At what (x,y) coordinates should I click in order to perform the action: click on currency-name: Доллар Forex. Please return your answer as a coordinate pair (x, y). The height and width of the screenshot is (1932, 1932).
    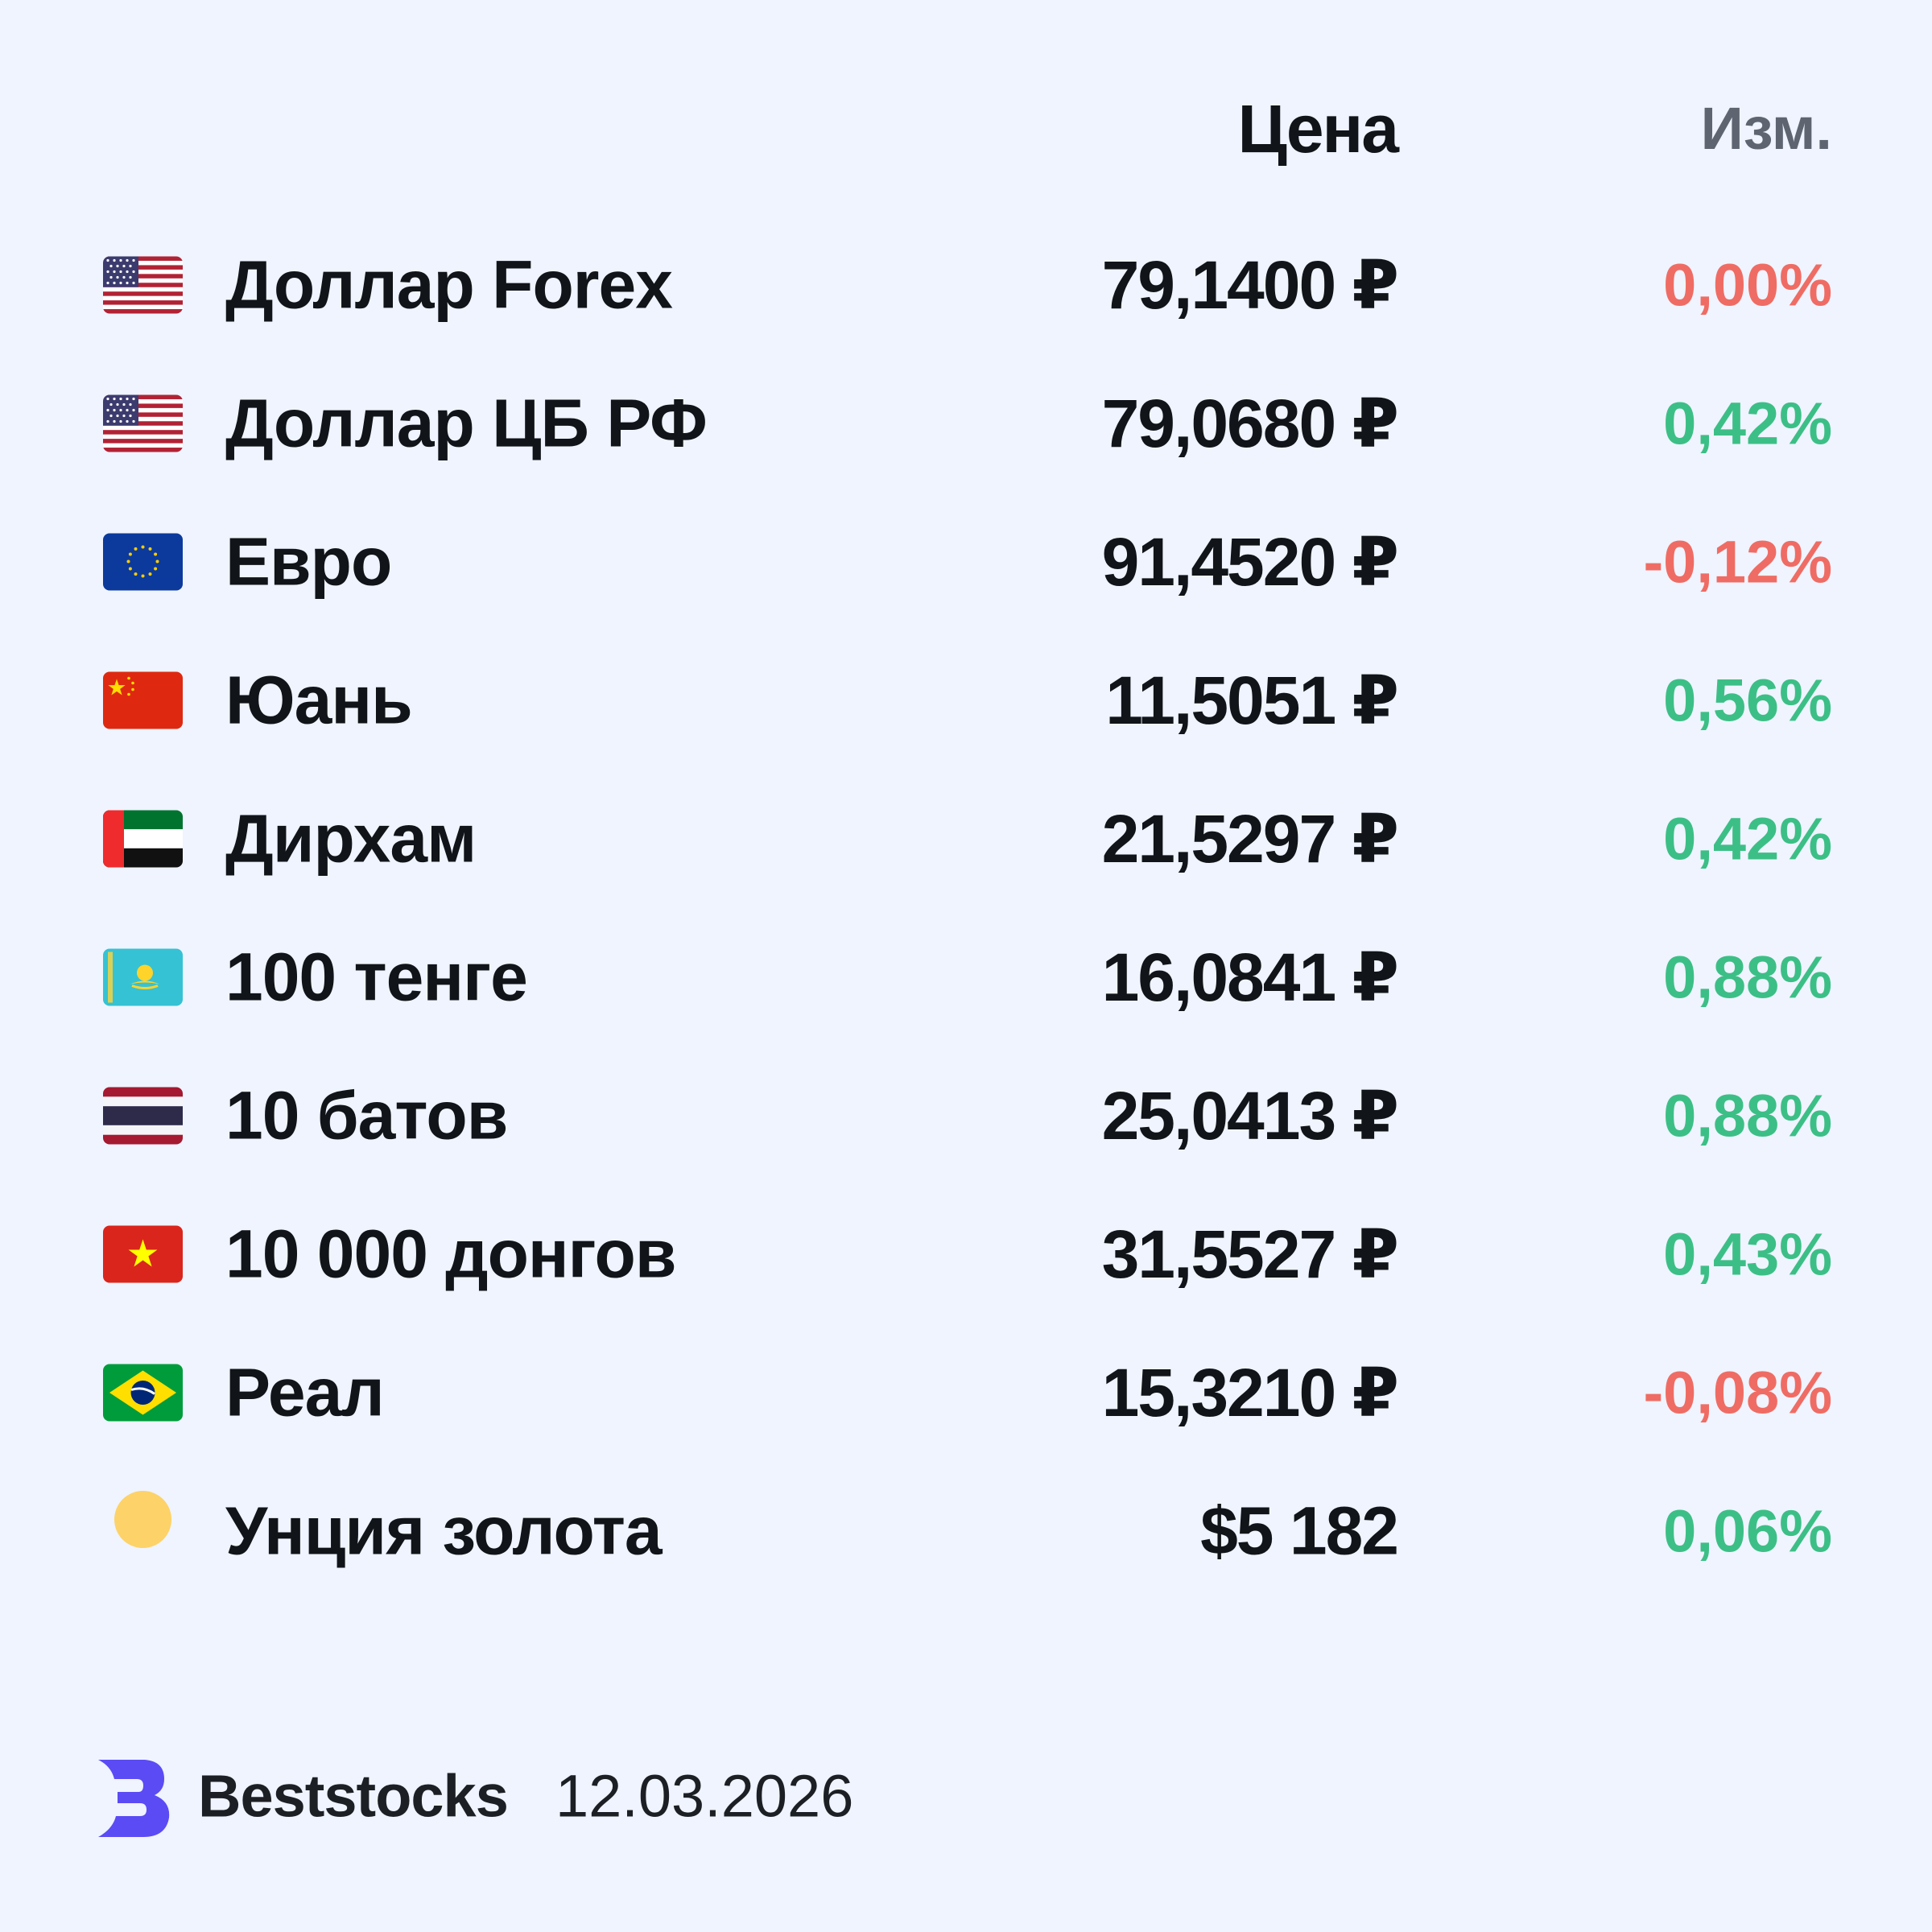
    Looking at the image, I should click on (449, 284).